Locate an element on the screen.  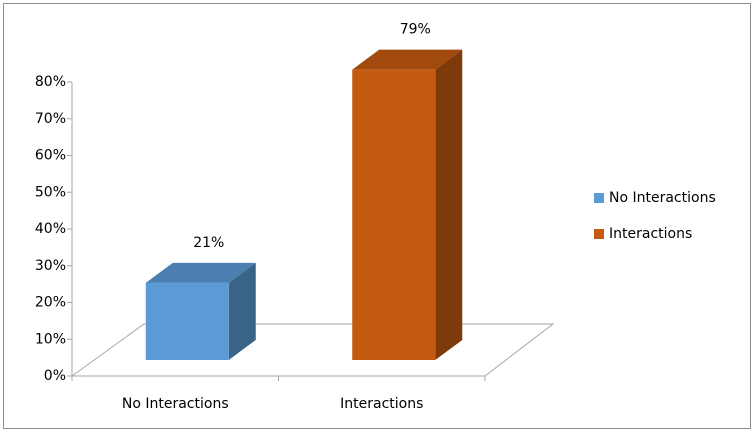
data-label: 21% is located at coordinates (208, 243).